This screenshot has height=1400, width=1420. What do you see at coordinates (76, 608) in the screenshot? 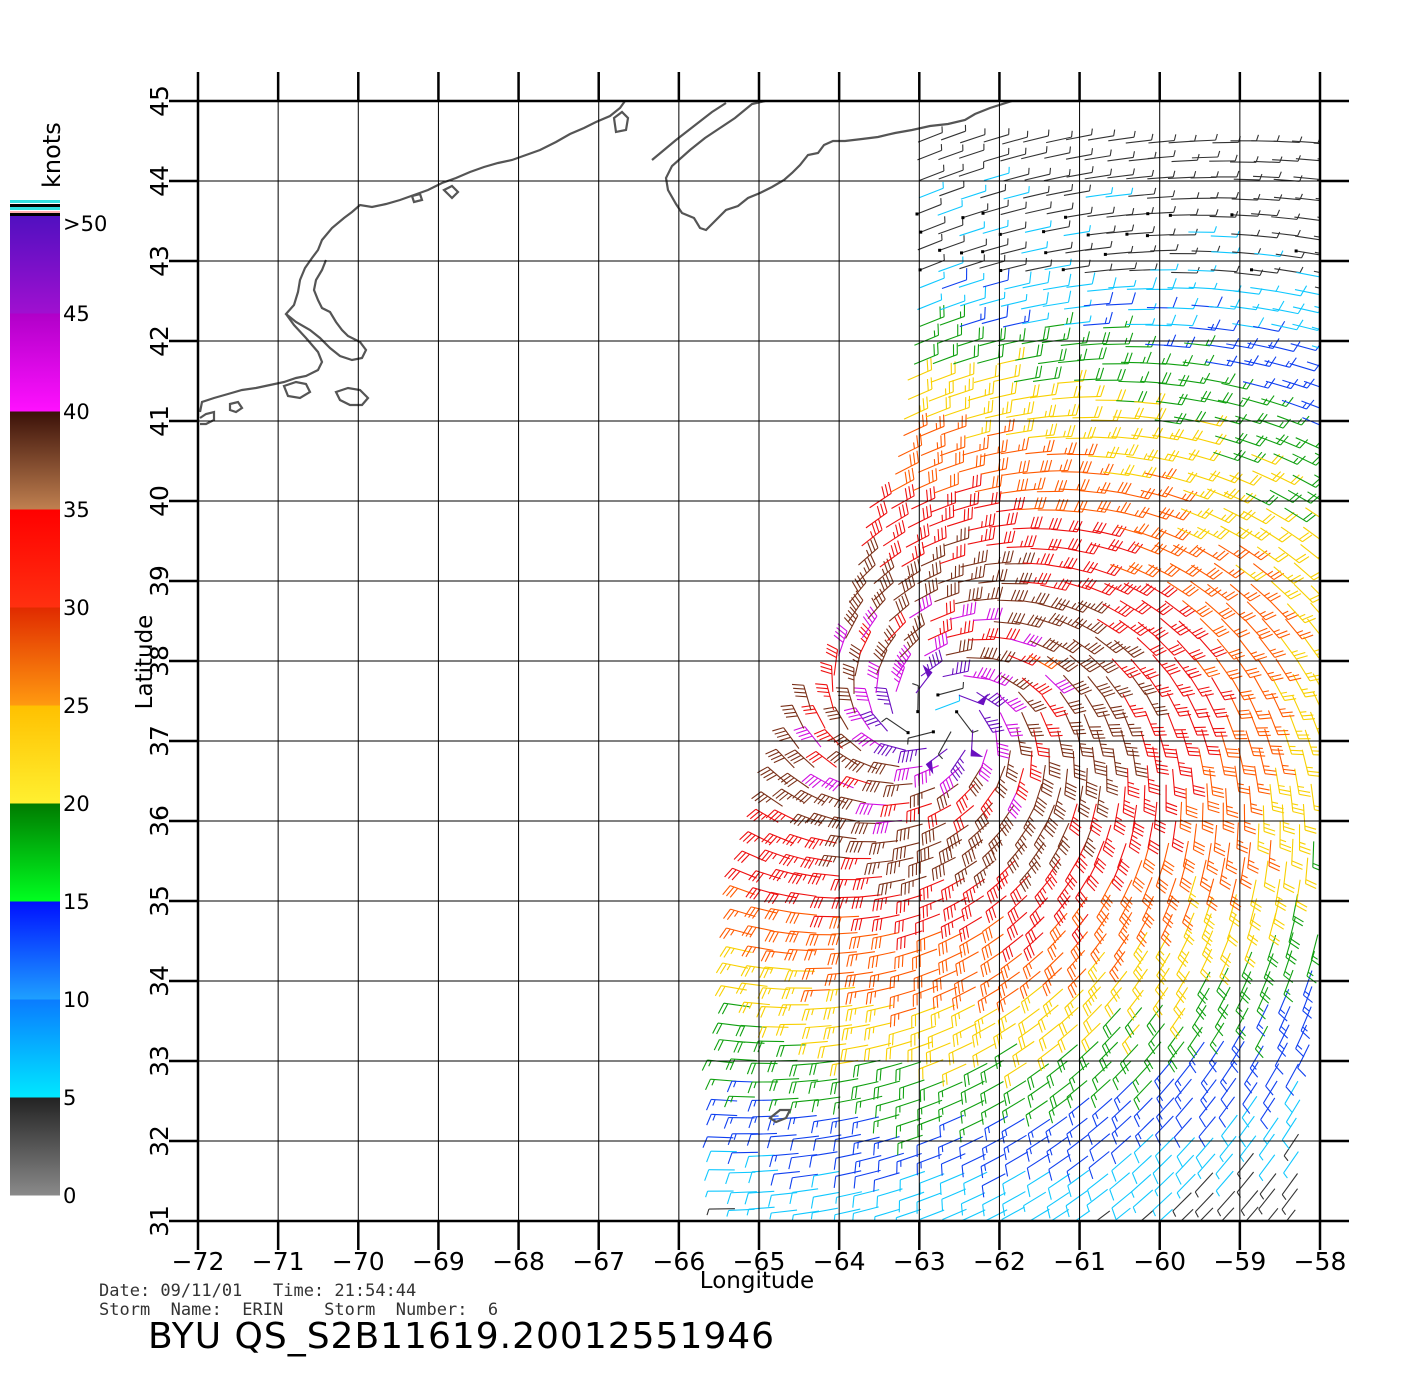
I see `colorbar-label: 30` at bounding box center [76, 608].